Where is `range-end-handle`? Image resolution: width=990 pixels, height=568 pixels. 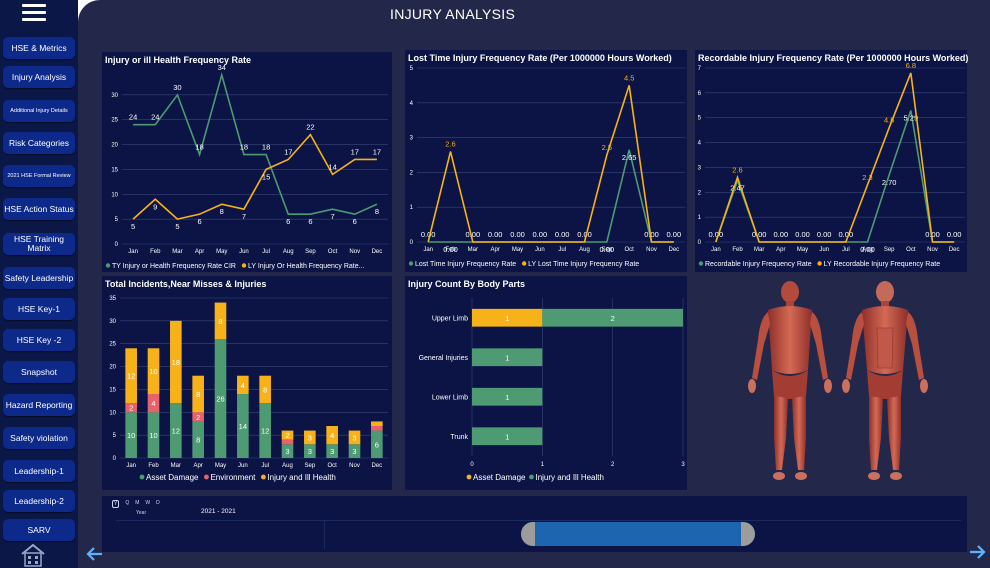
range-end-handle is located at coordinates (748, 534).